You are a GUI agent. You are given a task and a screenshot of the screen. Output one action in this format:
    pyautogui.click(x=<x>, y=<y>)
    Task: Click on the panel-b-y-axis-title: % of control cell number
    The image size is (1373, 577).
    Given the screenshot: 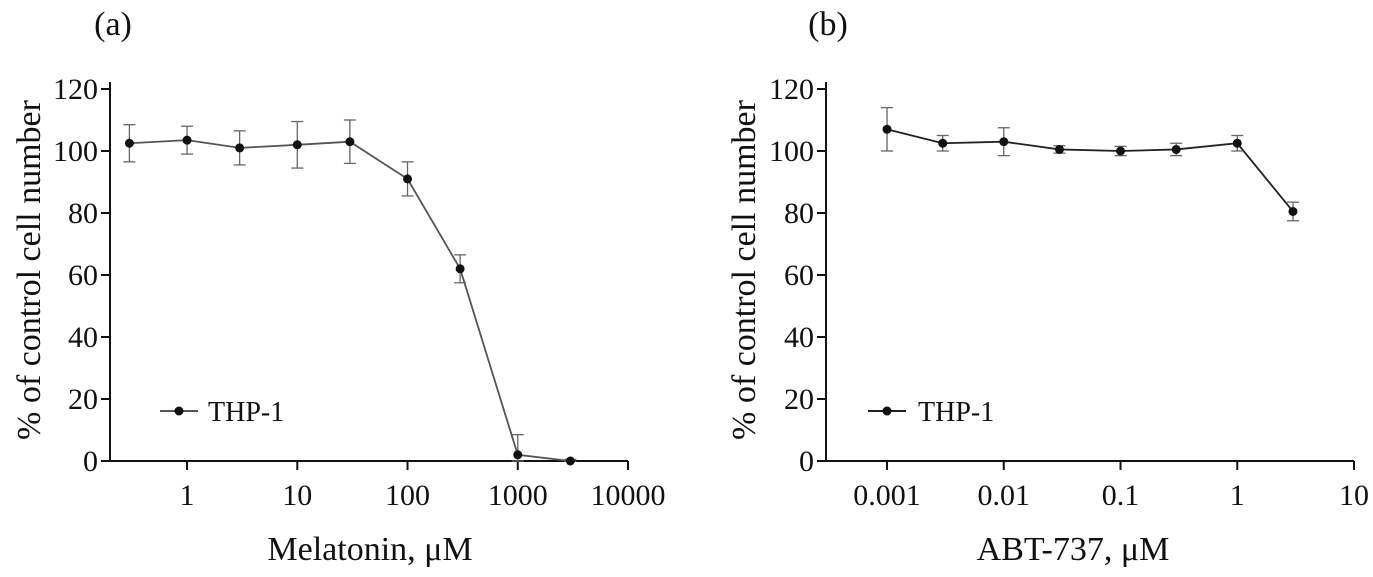 What is the action you would take?
    pyautogui.click(x=744, y=269)
    